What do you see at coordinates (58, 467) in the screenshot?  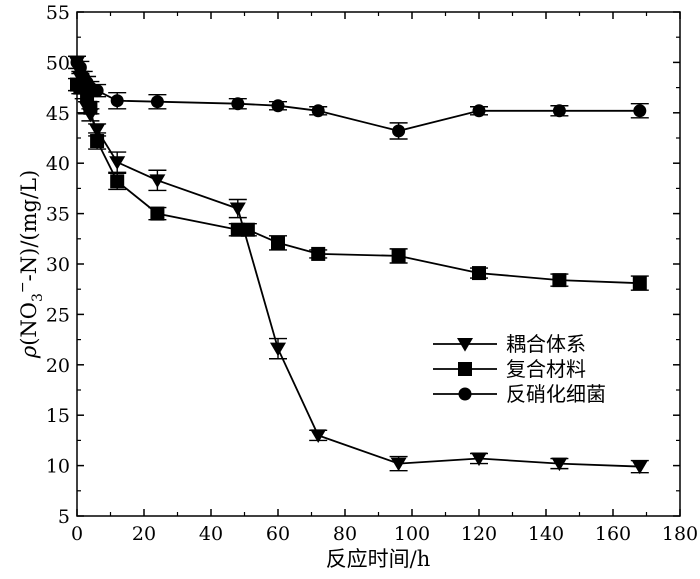 I see `y-tick-label: 10` at bounding box center [58, 467].